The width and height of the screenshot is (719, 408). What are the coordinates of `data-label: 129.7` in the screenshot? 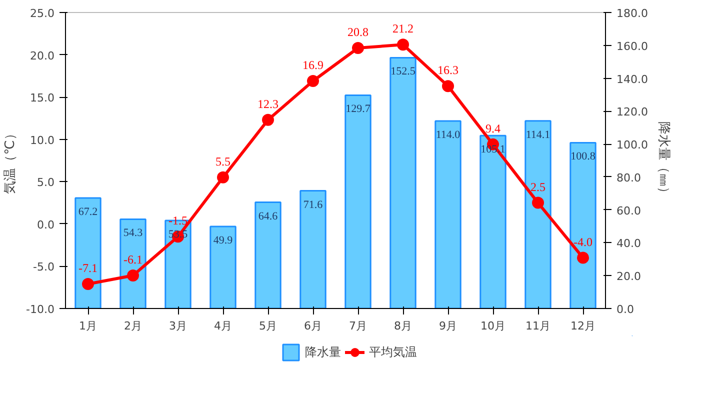 It's located at (358, 109).